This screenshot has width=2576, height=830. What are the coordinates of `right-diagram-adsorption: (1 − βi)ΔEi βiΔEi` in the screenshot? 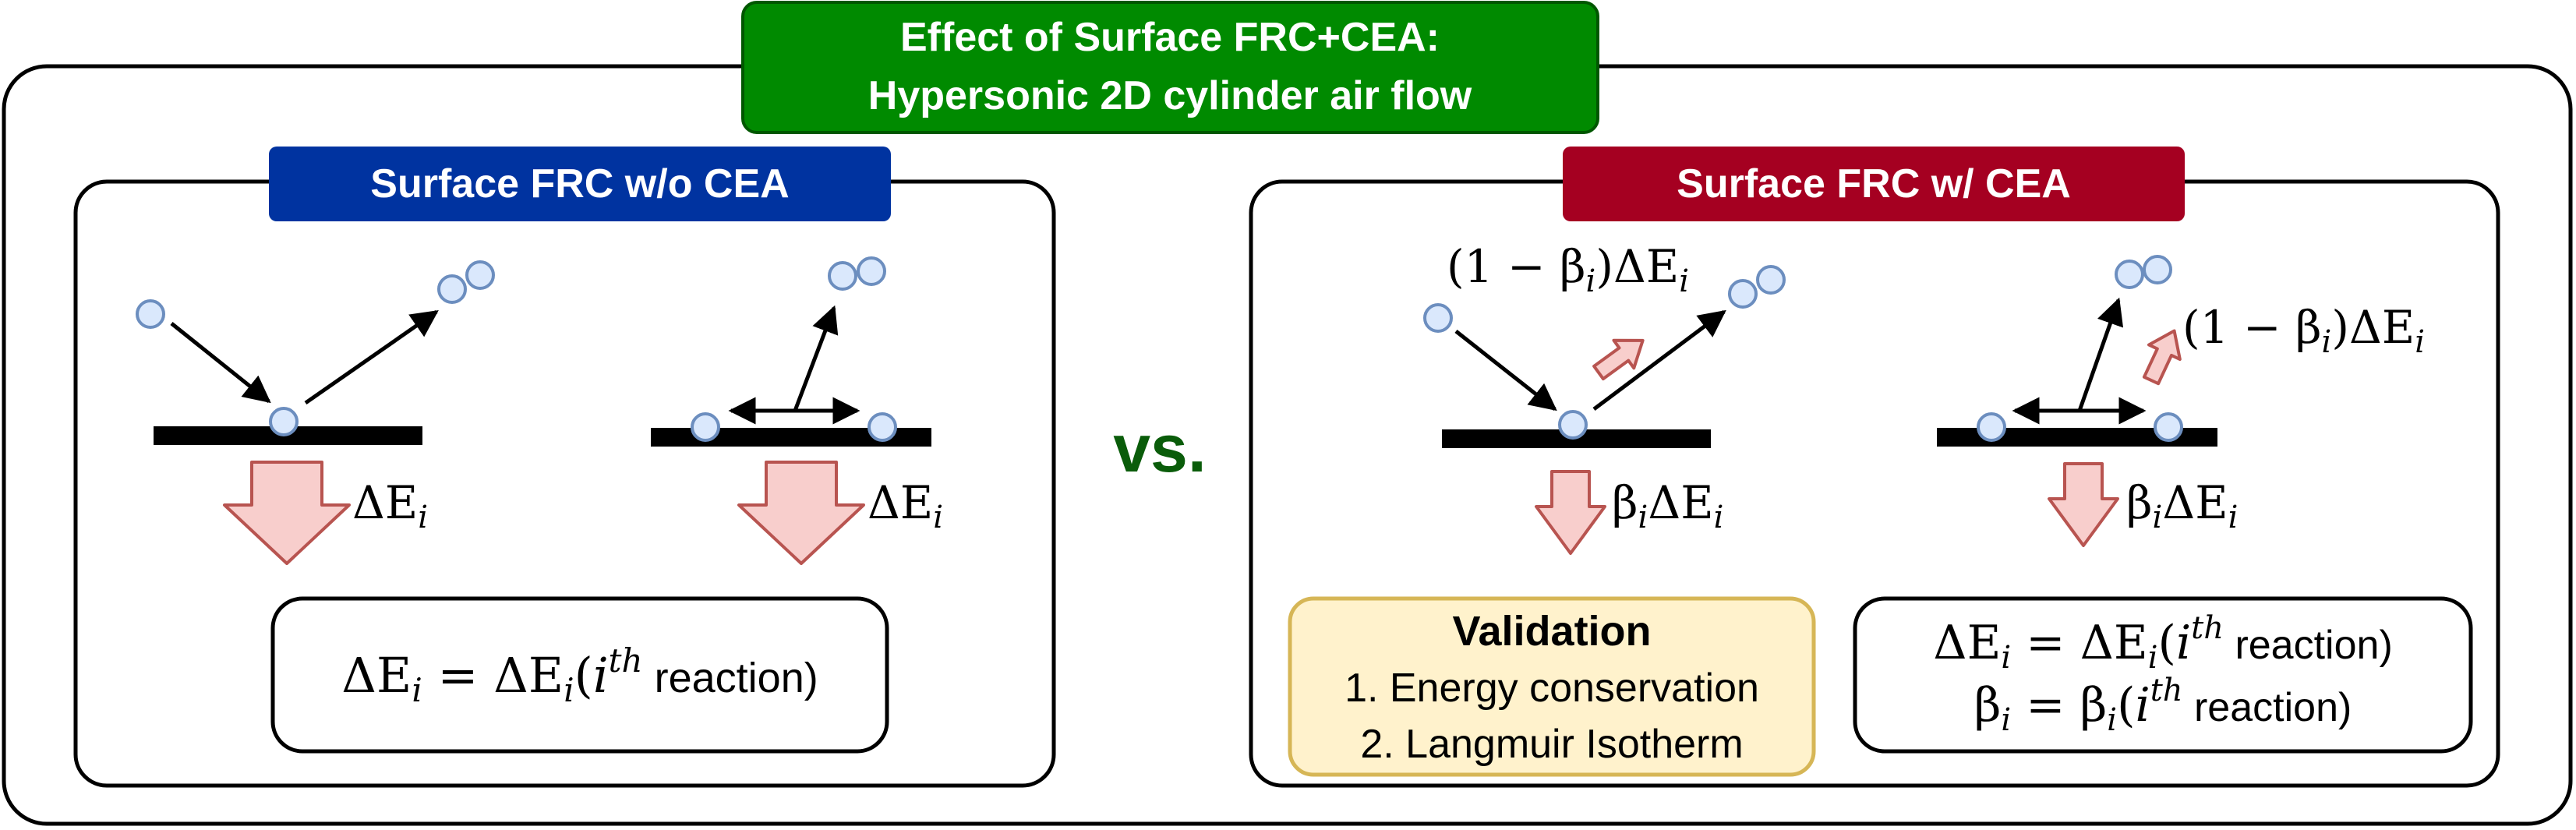 It's located at (1604, 397).